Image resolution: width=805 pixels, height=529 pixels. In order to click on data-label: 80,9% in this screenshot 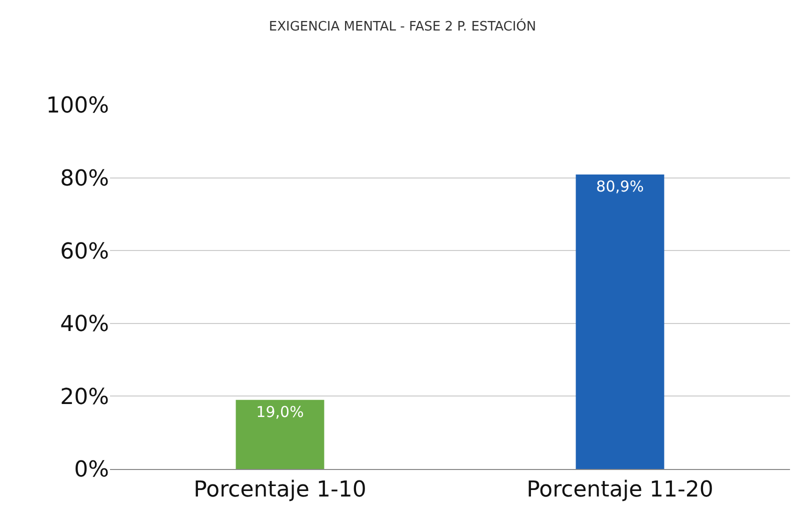, I will do `click(620, 187)`.